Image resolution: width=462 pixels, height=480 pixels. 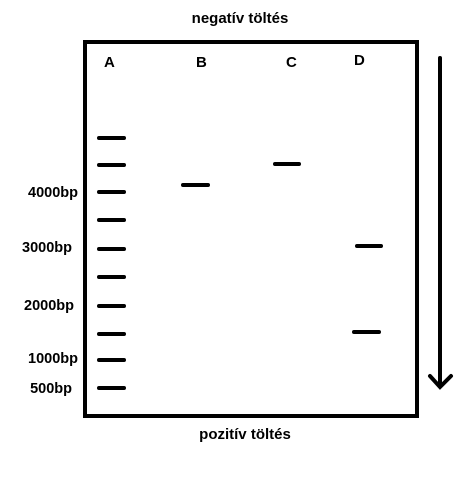 I want to click on arrow-down-icon, so click(x=440, y=223).